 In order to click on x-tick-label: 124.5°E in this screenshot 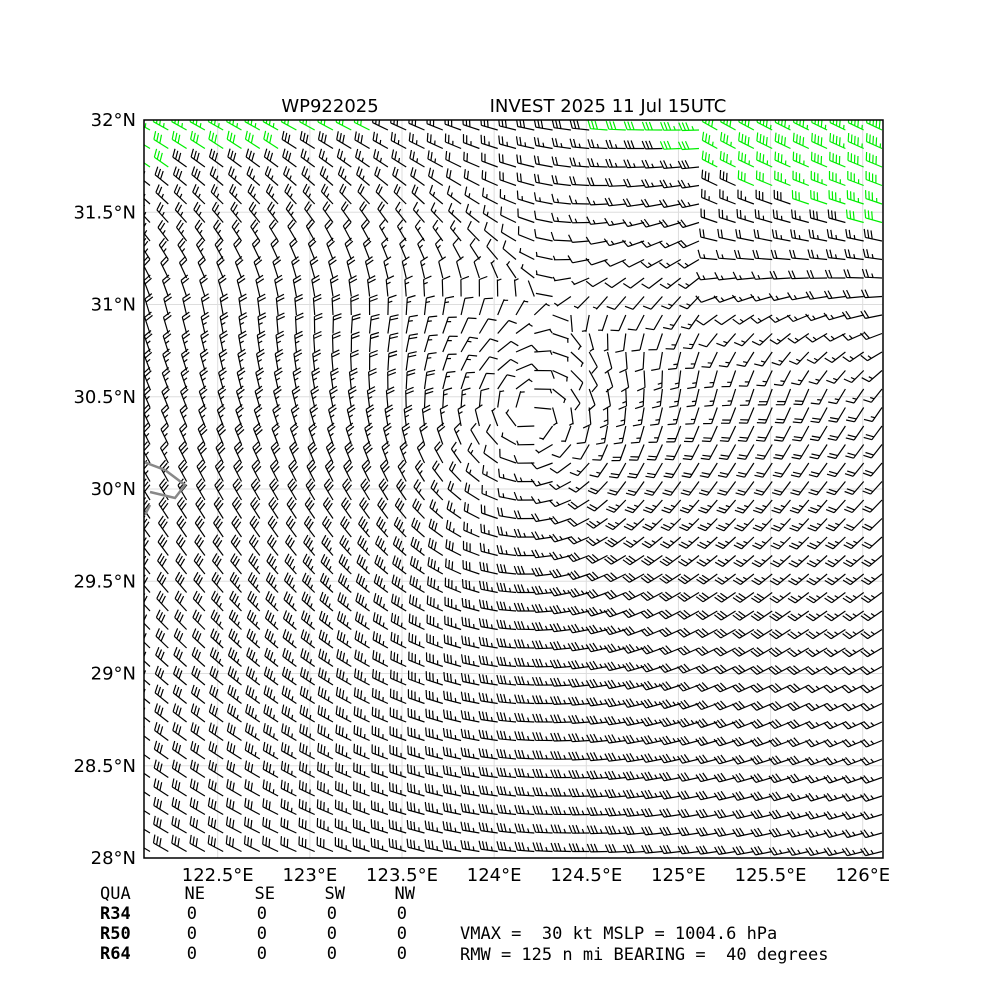, I will do `click(586, 875)`.